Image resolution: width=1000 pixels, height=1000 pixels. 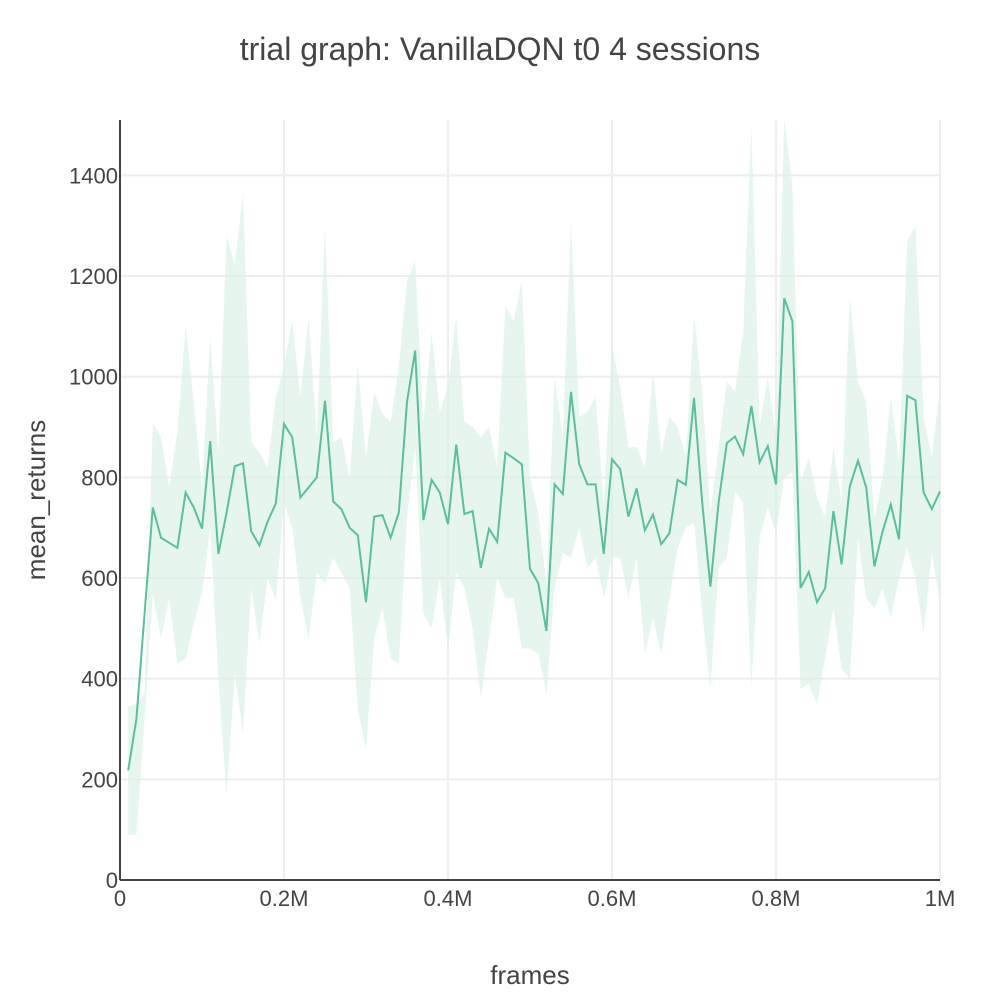 I want to click on y-tick-label: 1200, so click(x=93, y=276).